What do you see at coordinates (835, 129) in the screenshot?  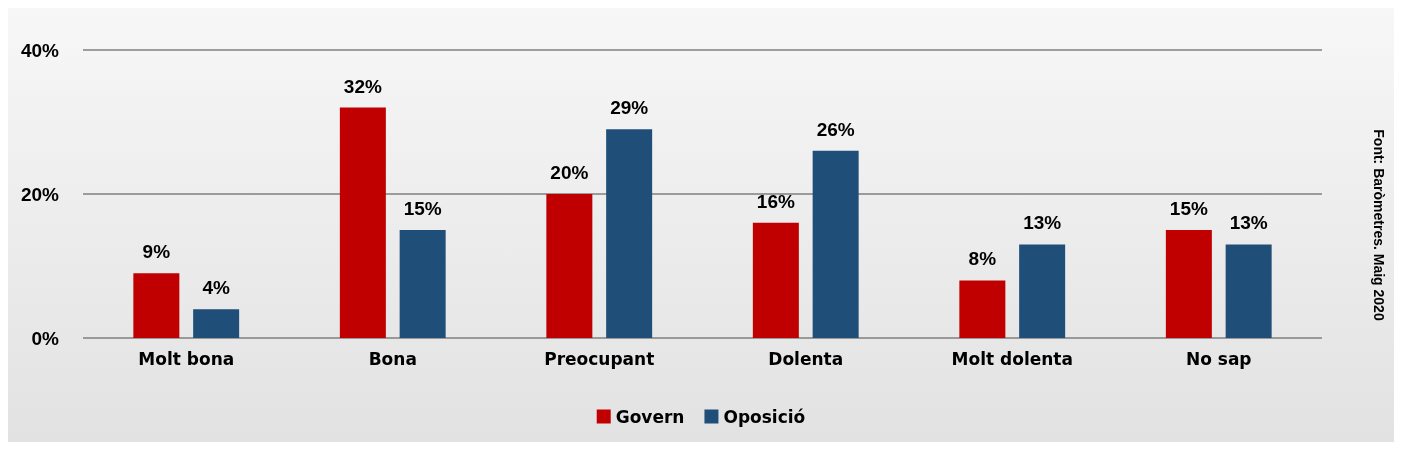 I see `data-label: 26%` at bounding box center [835, 129].